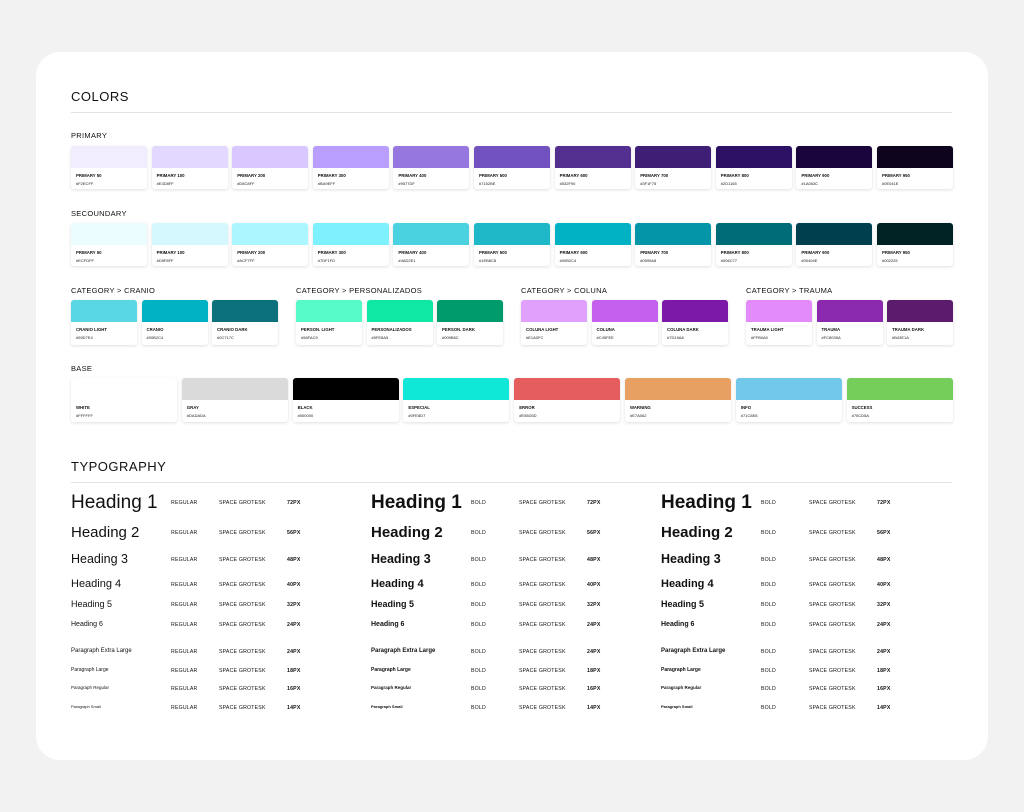  What do you see at coordinates (294, 503) in the screenshot?
I see `type-size: 72PX` at bounding box center [294, 503].